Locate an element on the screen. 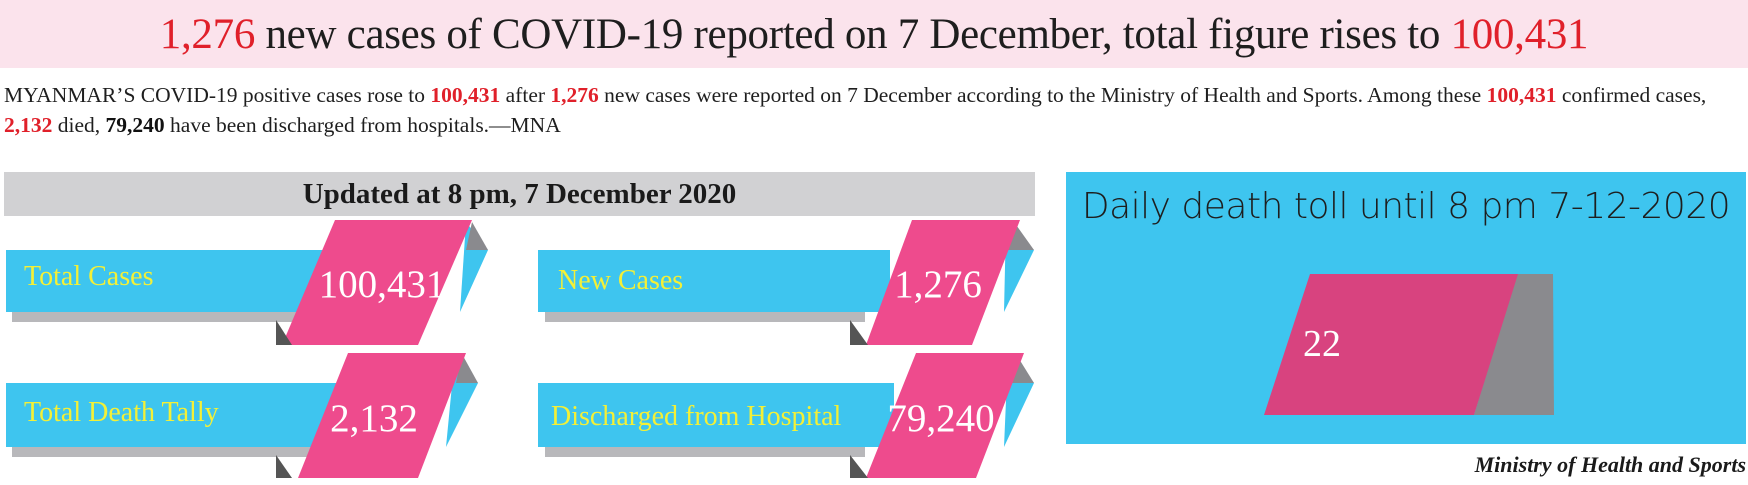 This screenshot has width=1748, height=485. stat-value: 79,240 is located at coordinates (941, 418).